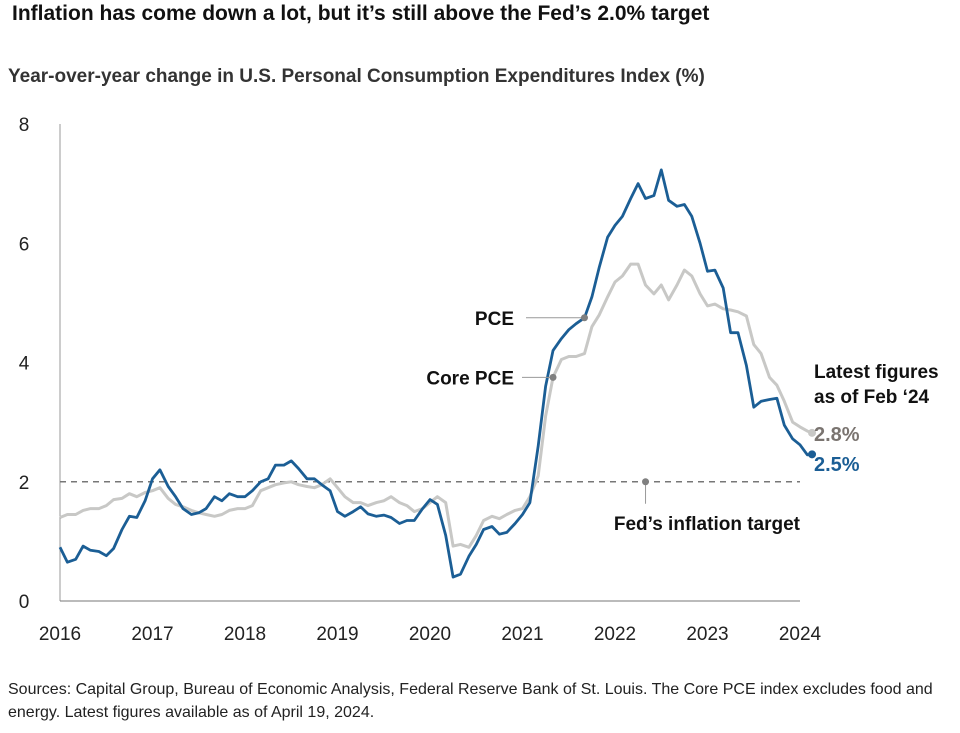  Describe the element at coordinates (24, 125) in the screenshot. I see `y-tick-label: 8` at that location.